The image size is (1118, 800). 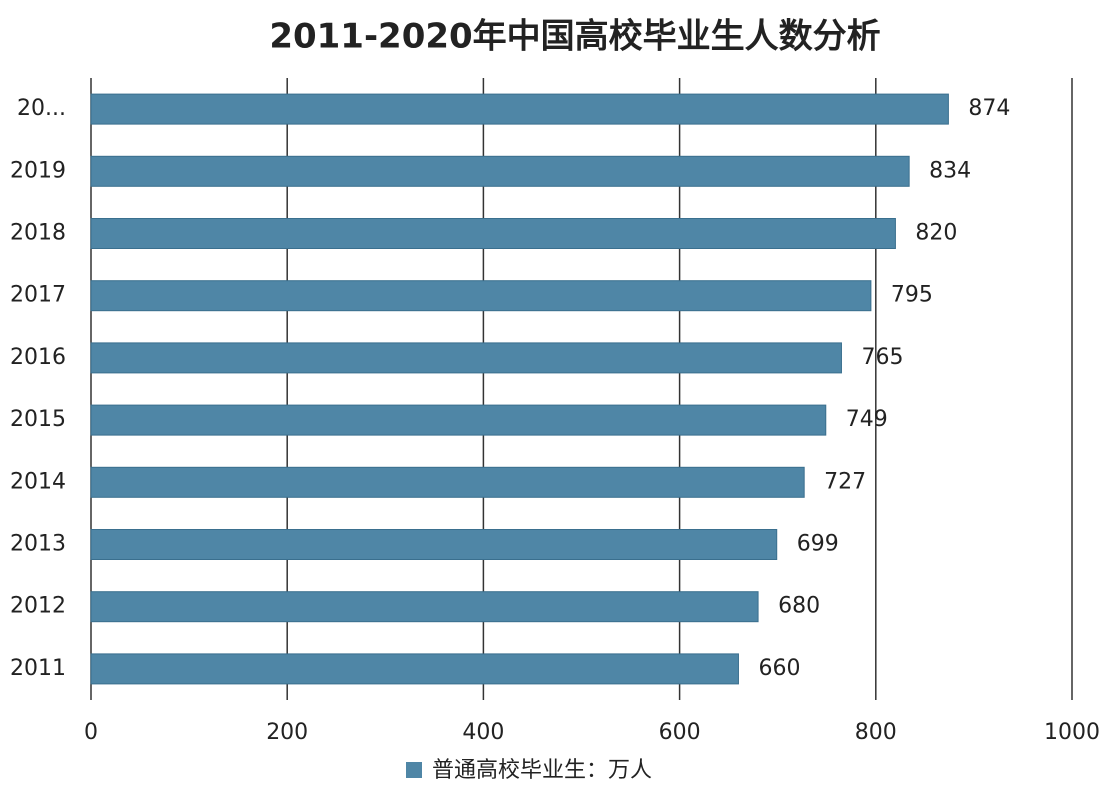 What do you see at coordinates (882, 357) in the screenshot?
I see `value-label: 765` at bounding box center [882, 357].